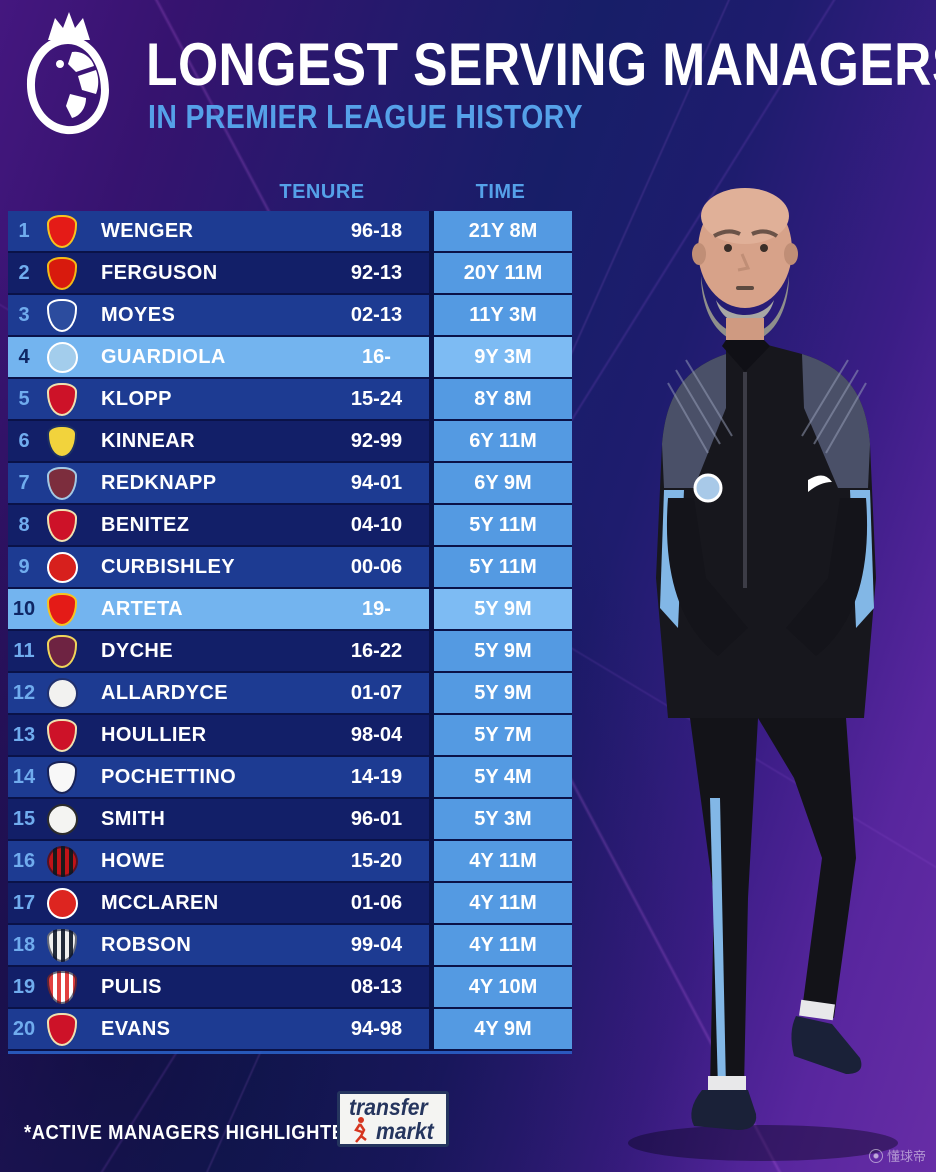 The width and height of the screenshot is (936, 1172). Describe the element at coordinates (62, 315) in the screenshot. I see `club-crest-everton-icon` at that location.